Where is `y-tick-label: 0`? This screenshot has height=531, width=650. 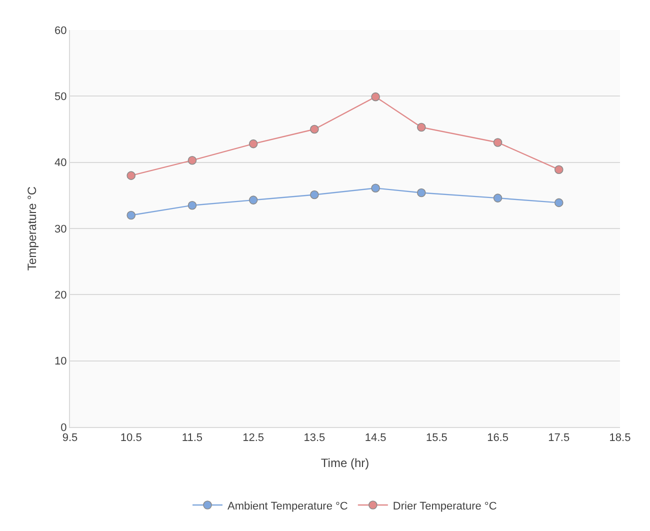 y-tick-label: 0 is located at coordinates (63, 428).